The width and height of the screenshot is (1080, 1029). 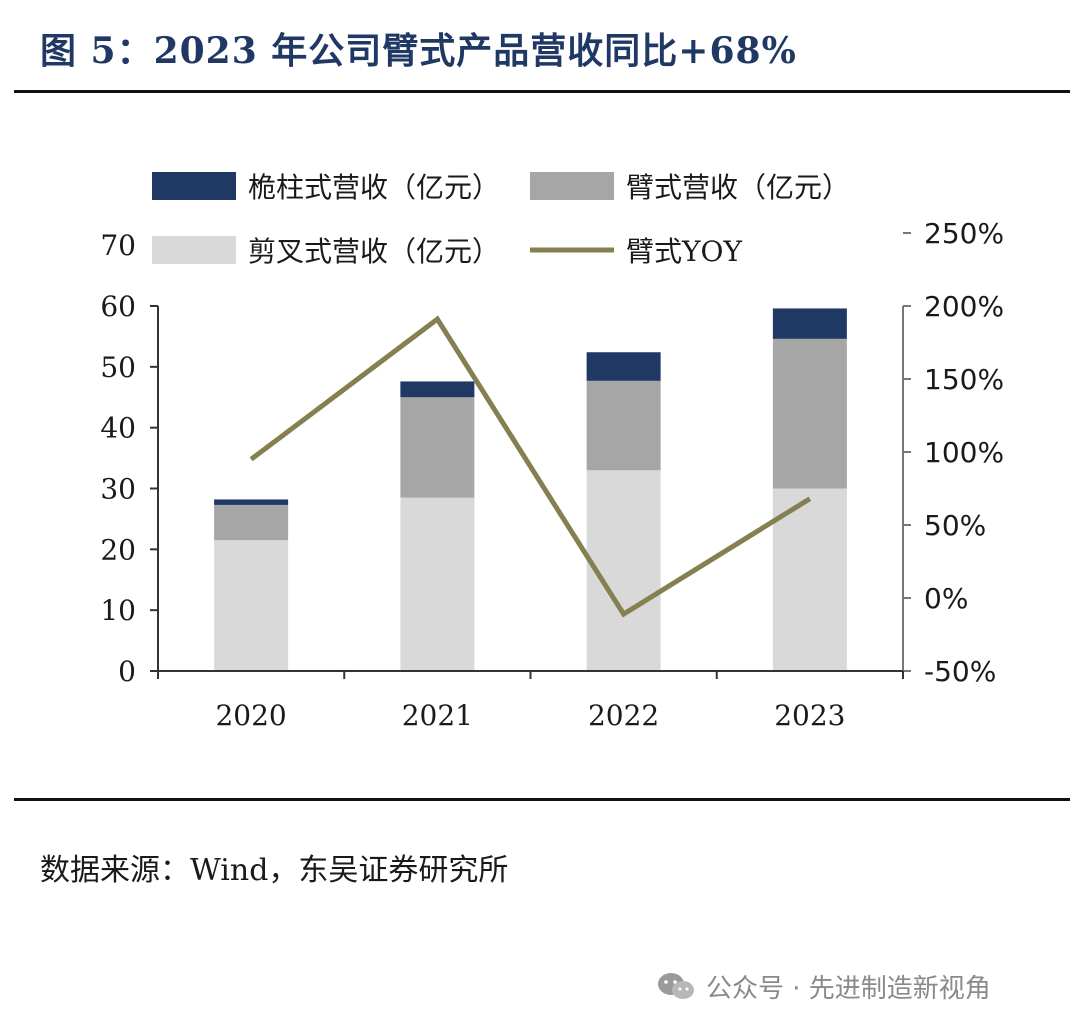 What do you see at coordinates (194, 186) in the screenshot?
I see `legend-swatch-gantry` at bounding box center [194, 186].